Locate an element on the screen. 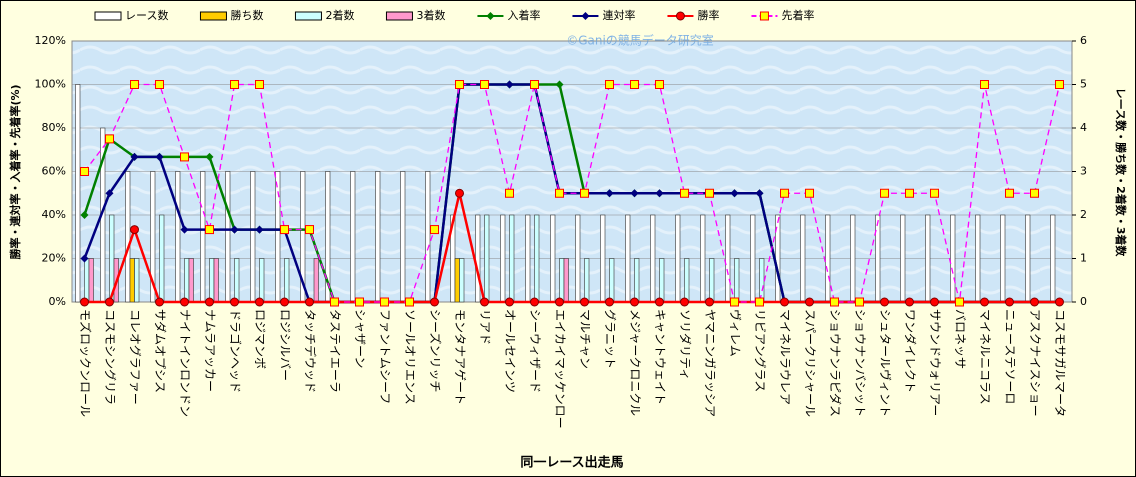 Image resolution: width=1136 pixels, height=477 pixels. x-tick-label: タステイエーラ is located at coordinates (335, 351).